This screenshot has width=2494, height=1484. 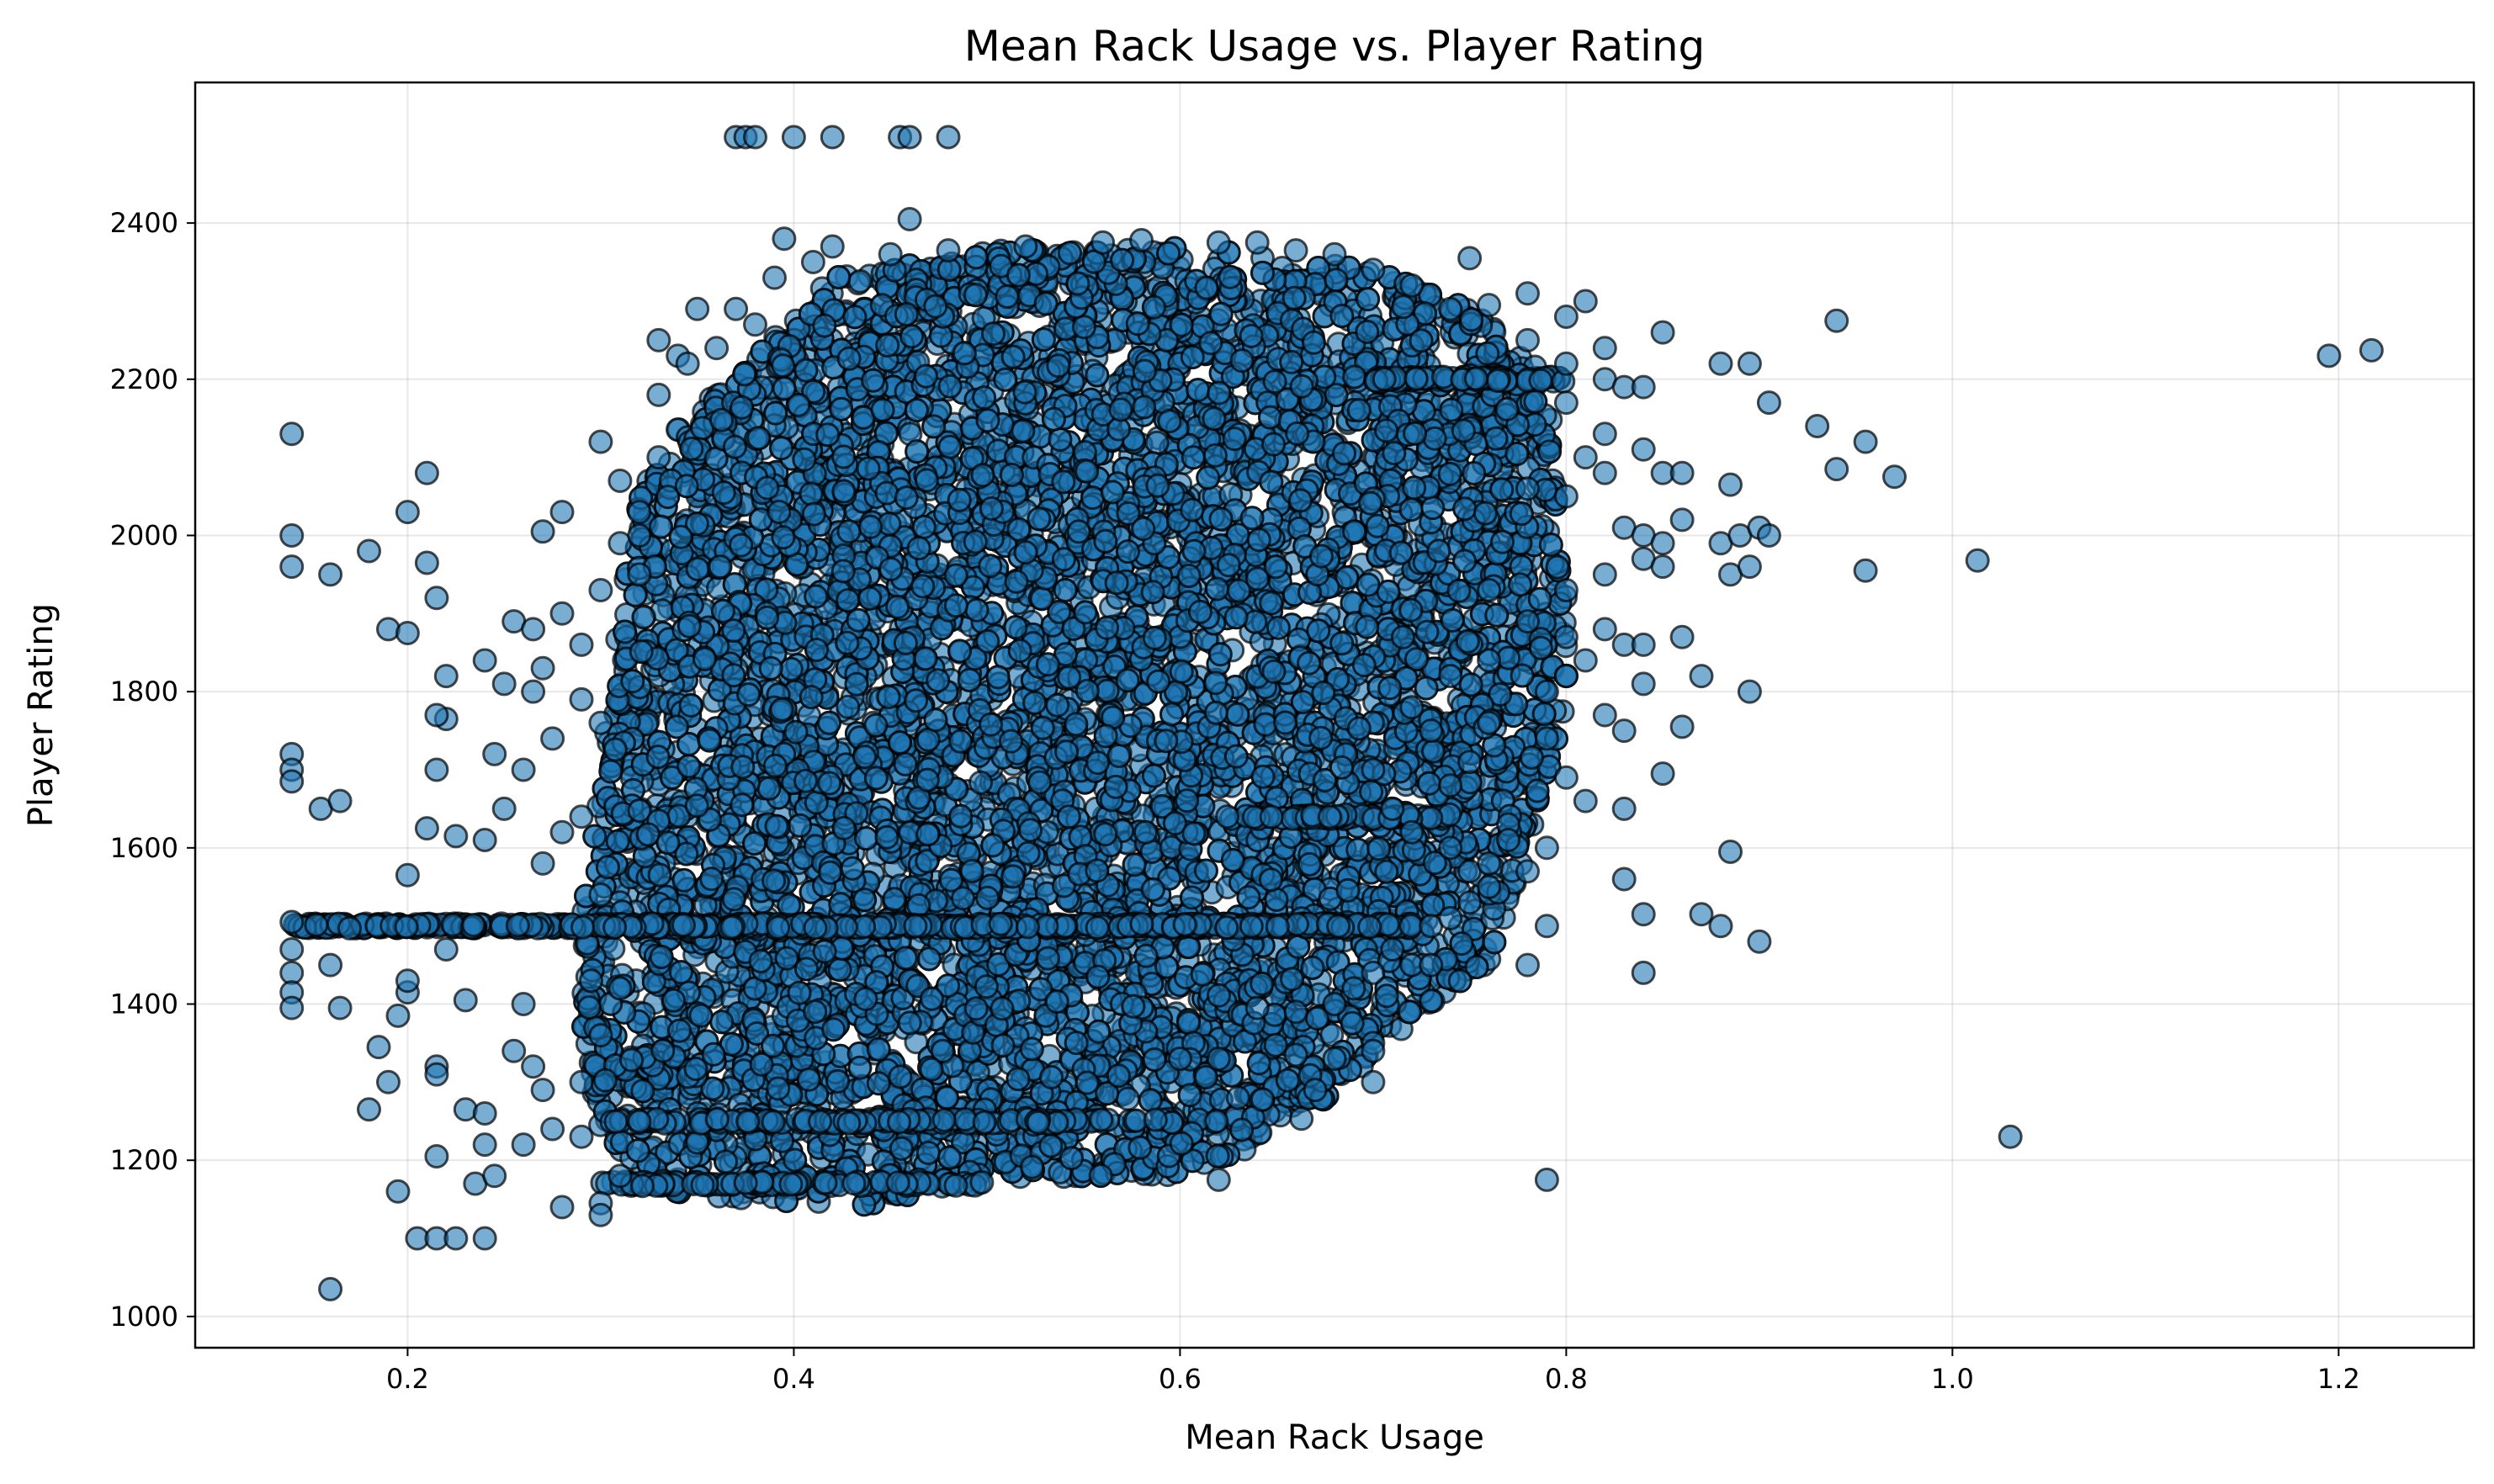 What do you see at coordinates (1335, 46) in the screenshot?
I see `chart-title: Mean Rack Usage vs. Player Rating` at bounding box center [1335, 46].